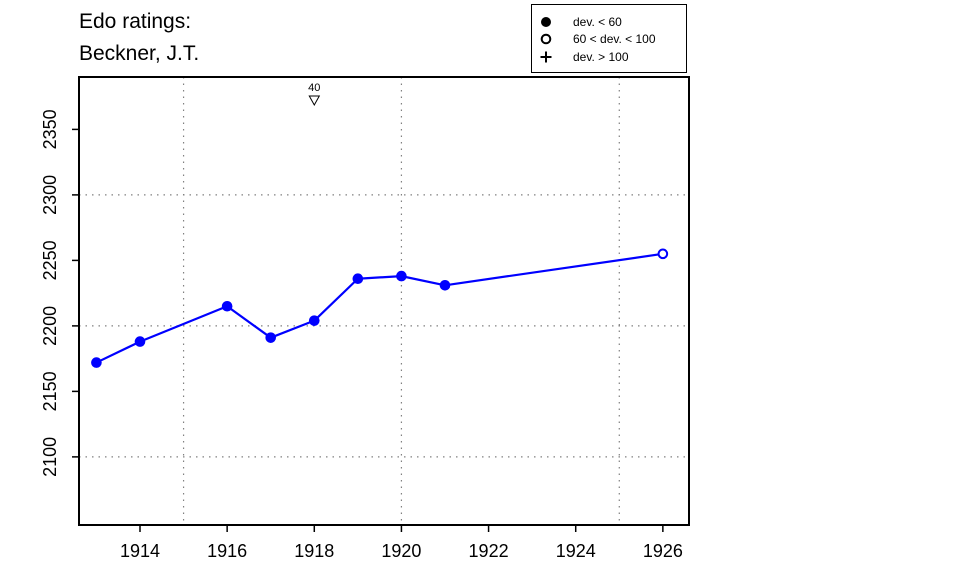 This screenshot has height=576, width=960. What do you see at coordinates (663, 551) in the screenshot?
I see `x-tick-label: 1926` at bounding box center [663, 551].